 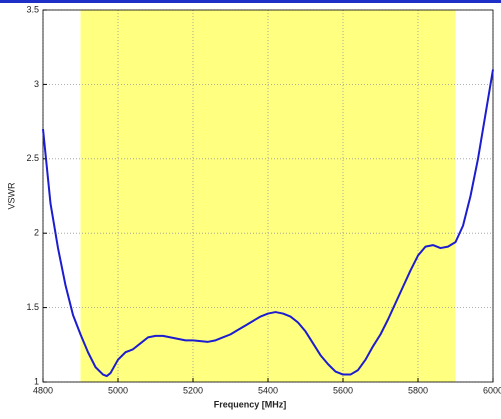 I want to click on y-tick-label: 2.5, so click(x=32, y=158).